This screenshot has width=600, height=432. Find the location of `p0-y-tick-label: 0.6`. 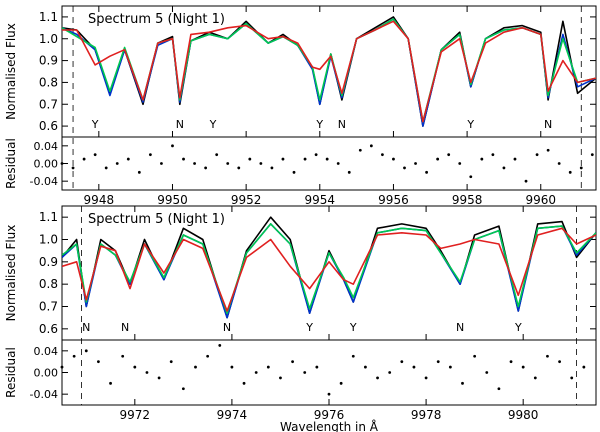

p0-y-tick-label: 0.6 is located at coordinates (48, 126).